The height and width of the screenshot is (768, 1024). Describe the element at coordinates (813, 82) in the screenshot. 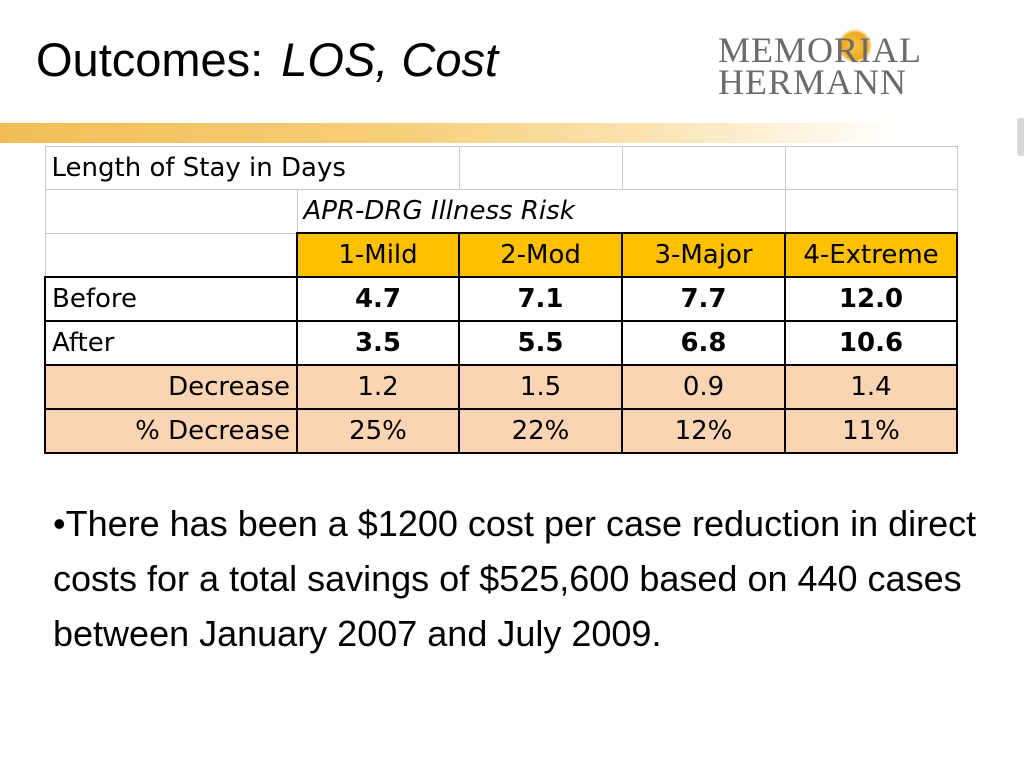

I see `logo-line-2: HERMANN` at that location.